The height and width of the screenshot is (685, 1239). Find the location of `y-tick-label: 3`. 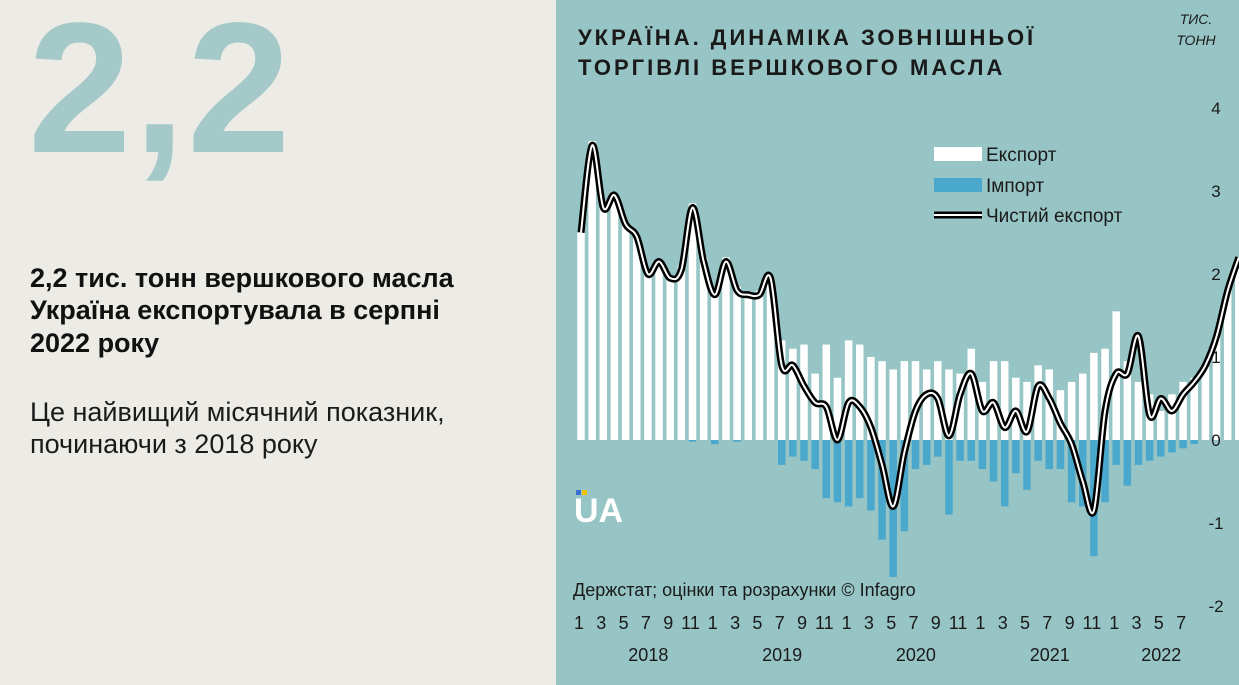

y-tick-label: 3 is located at coordinates (1215, 191).